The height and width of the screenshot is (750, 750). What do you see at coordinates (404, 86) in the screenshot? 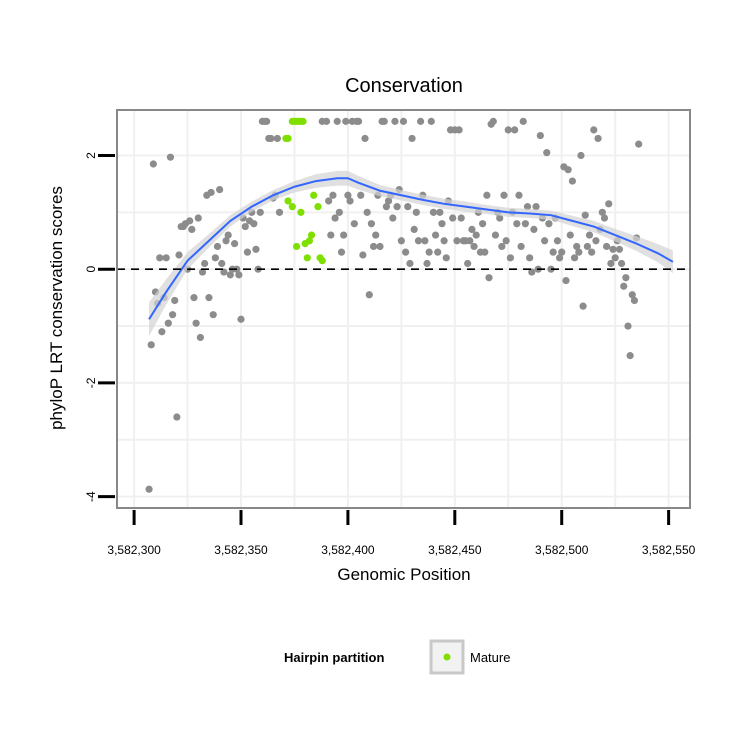
I see `chart-title: Conservation` at bounding box center [404, 86].